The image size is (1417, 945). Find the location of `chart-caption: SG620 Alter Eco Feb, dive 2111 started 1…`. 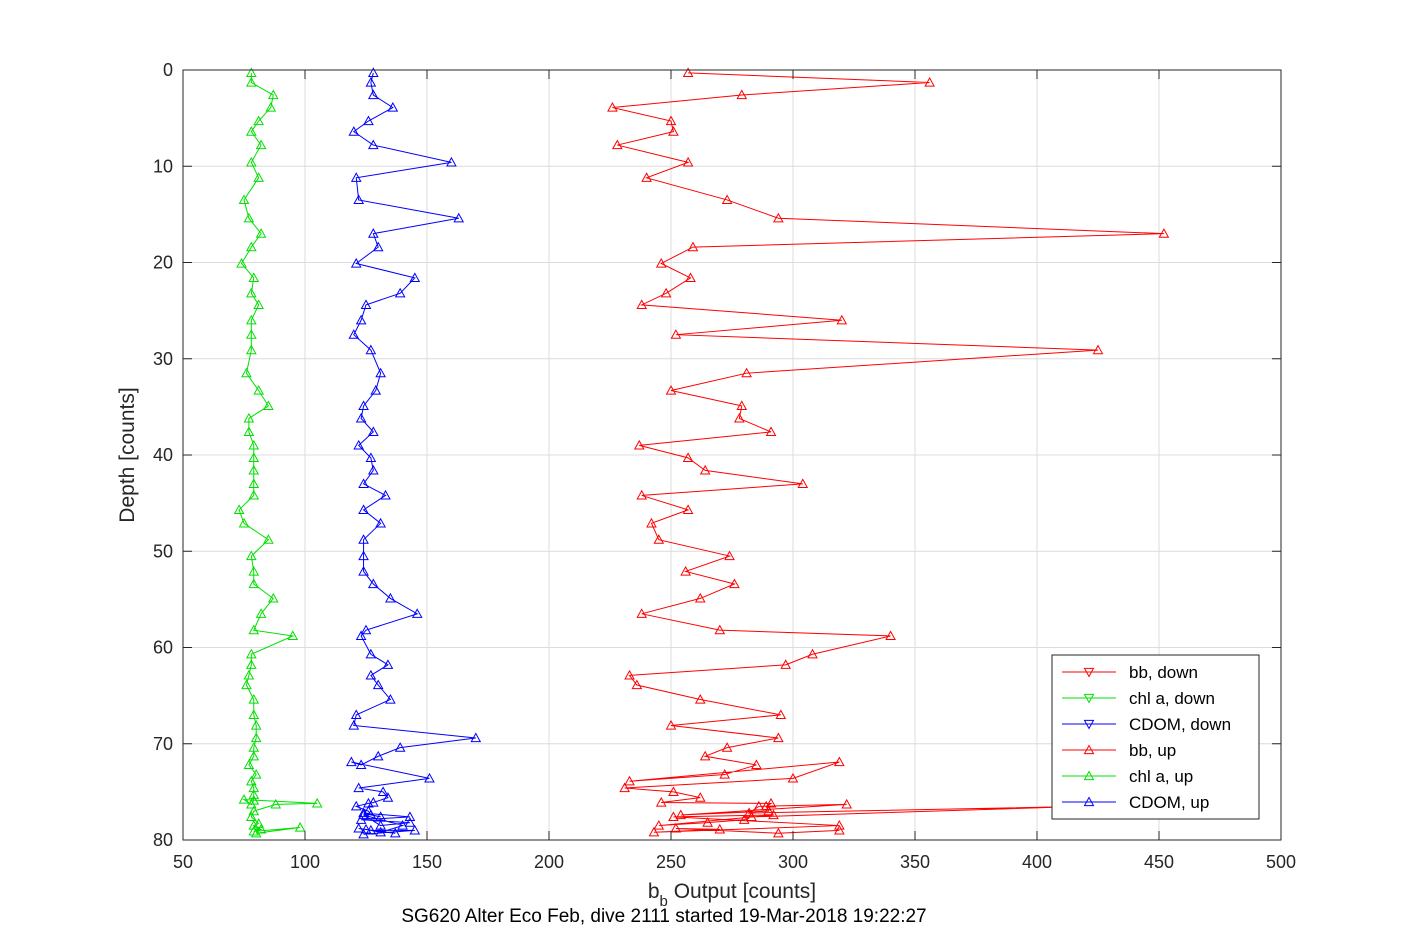

chart-caption: SG620 Alter Eco Feb, dive 2111 started 1… is located at coordinates (663, 916).